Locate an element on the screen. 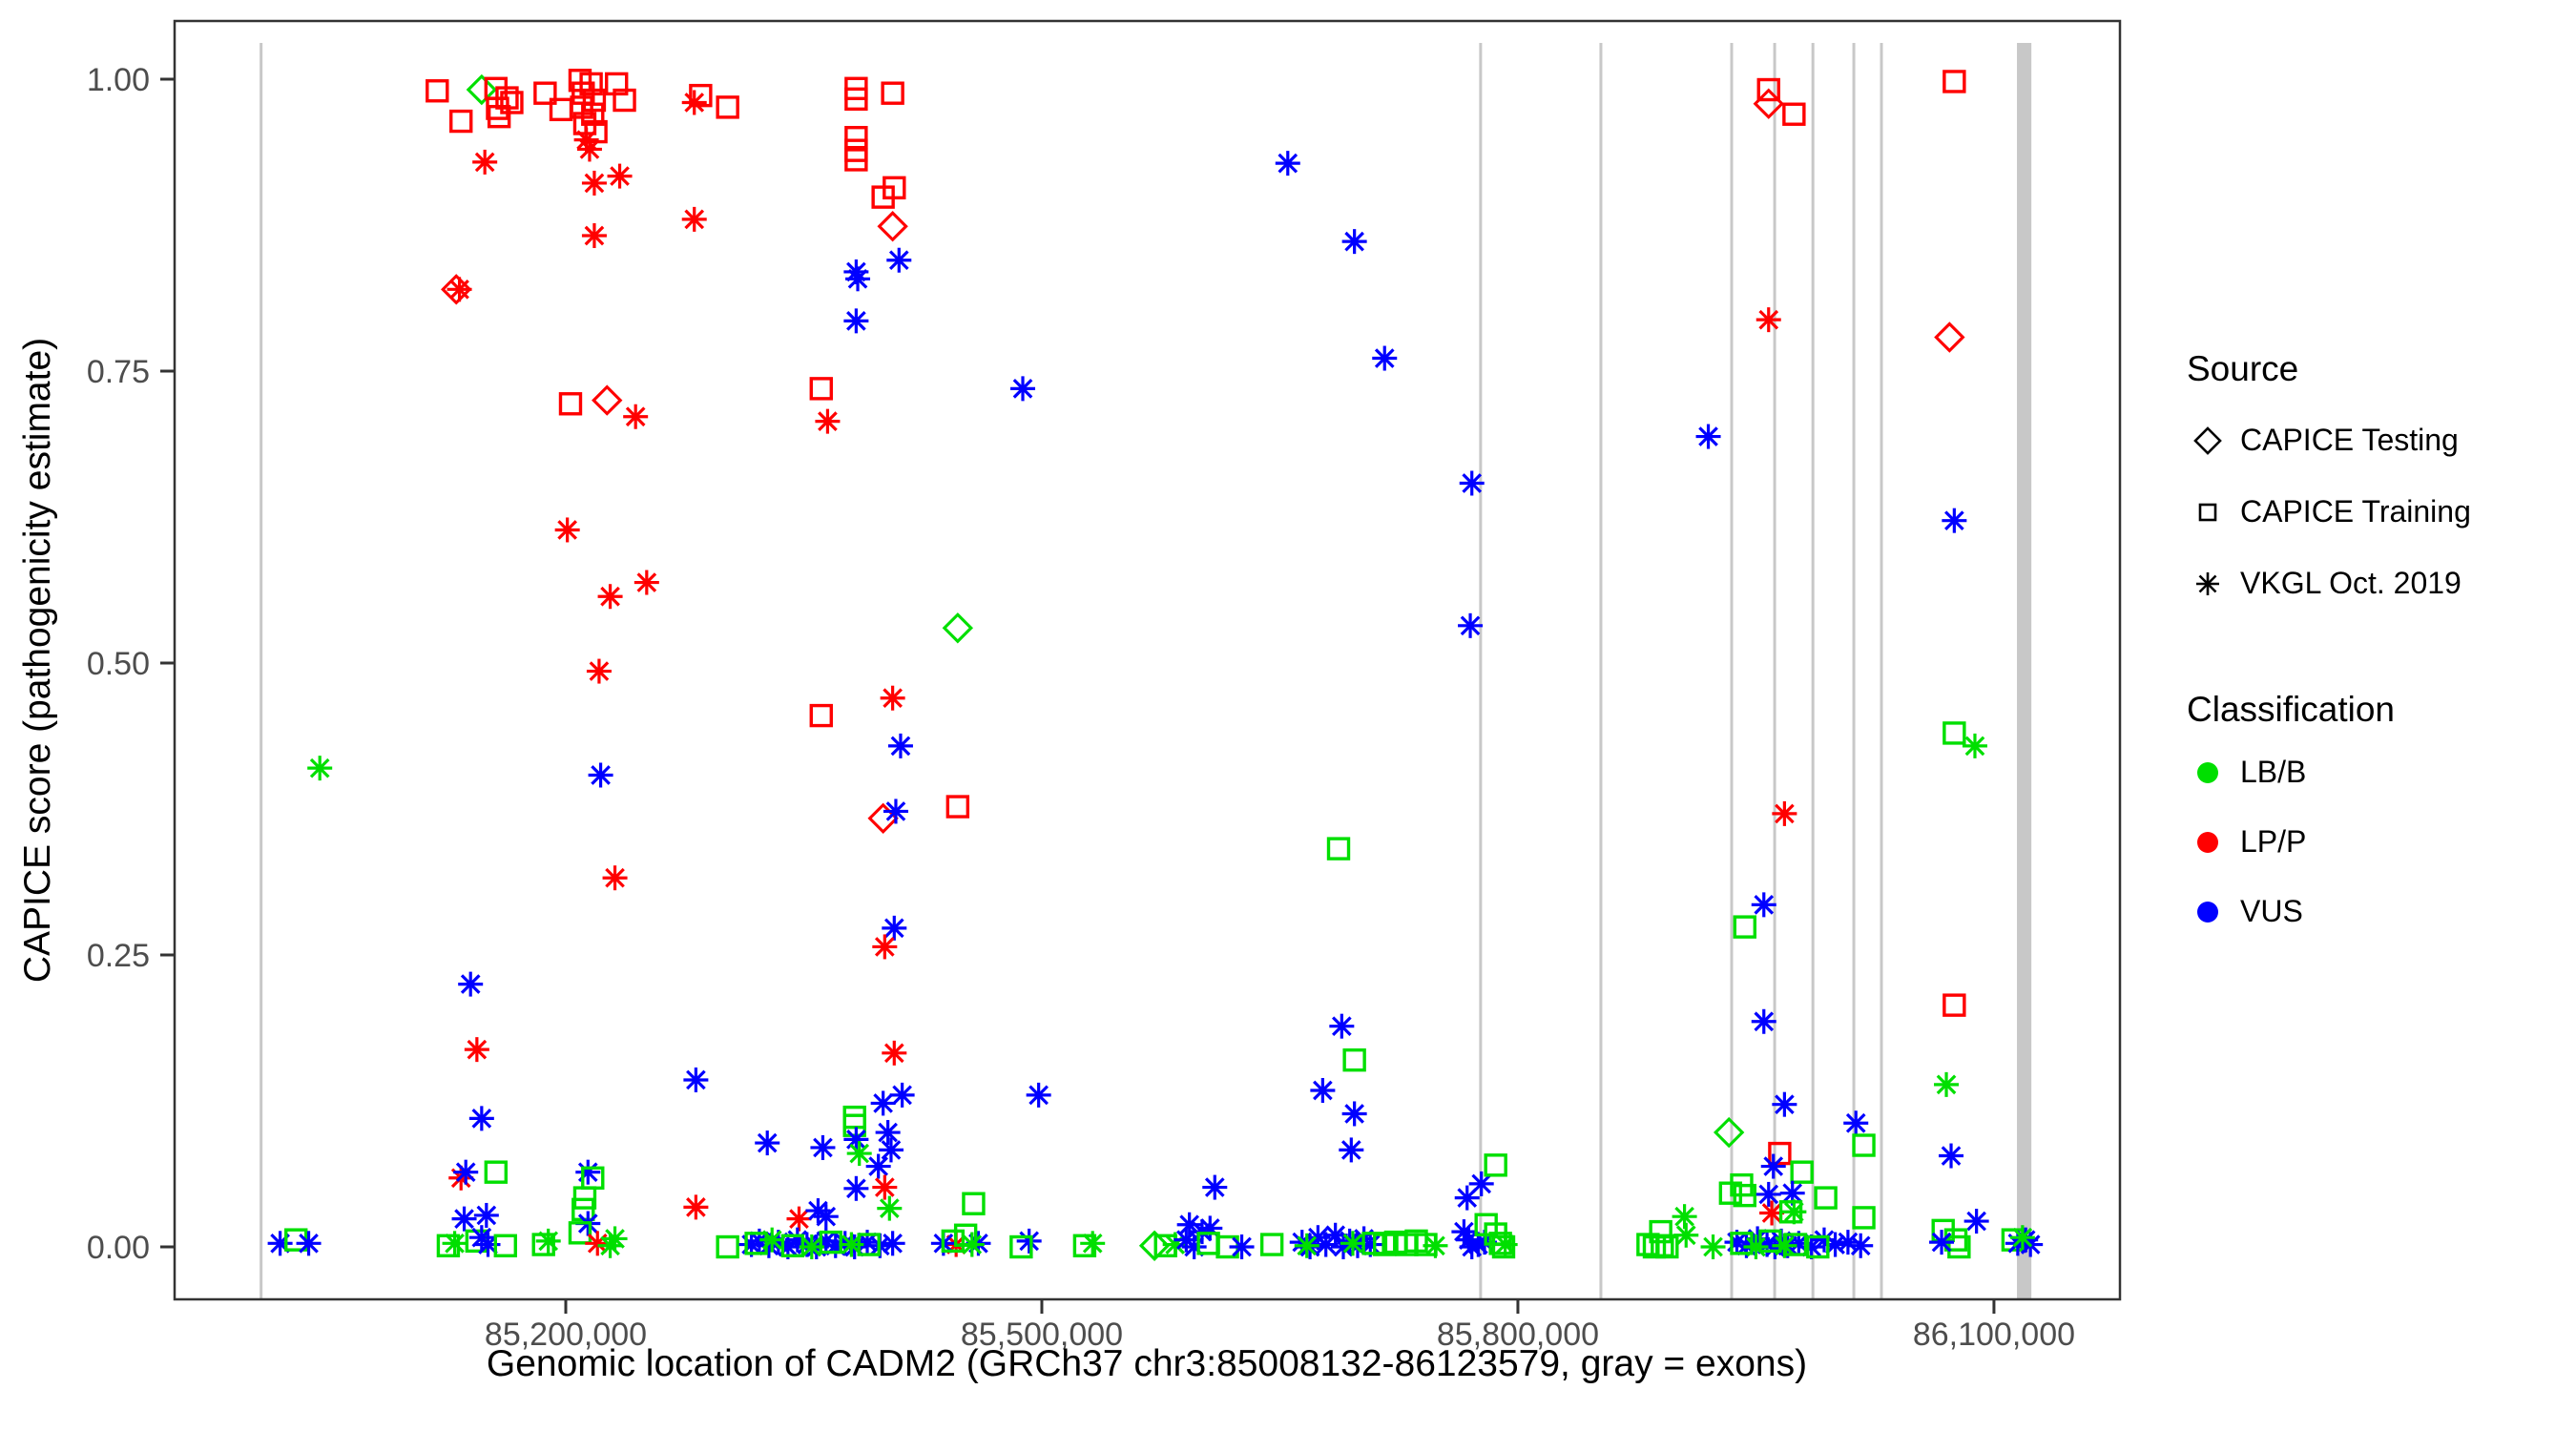 Image resolution: width=2576 pixels, height=1431 pixels. legend-source-title: Source is located at coordinates (2243, 369).